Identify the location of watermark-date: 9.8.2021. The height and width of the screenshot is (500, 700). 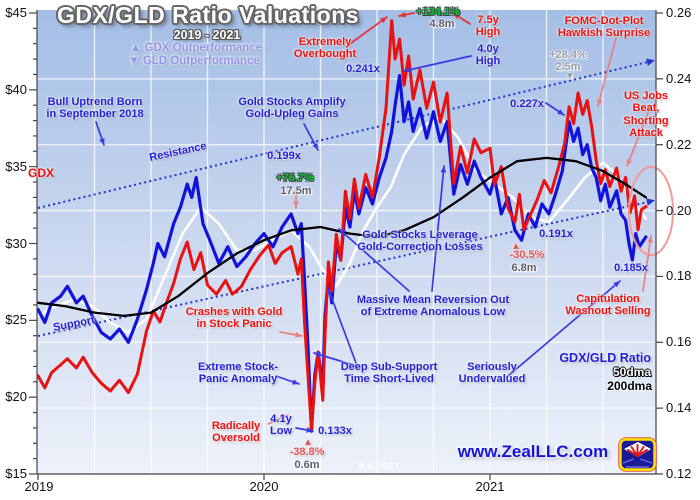
(379, 466).